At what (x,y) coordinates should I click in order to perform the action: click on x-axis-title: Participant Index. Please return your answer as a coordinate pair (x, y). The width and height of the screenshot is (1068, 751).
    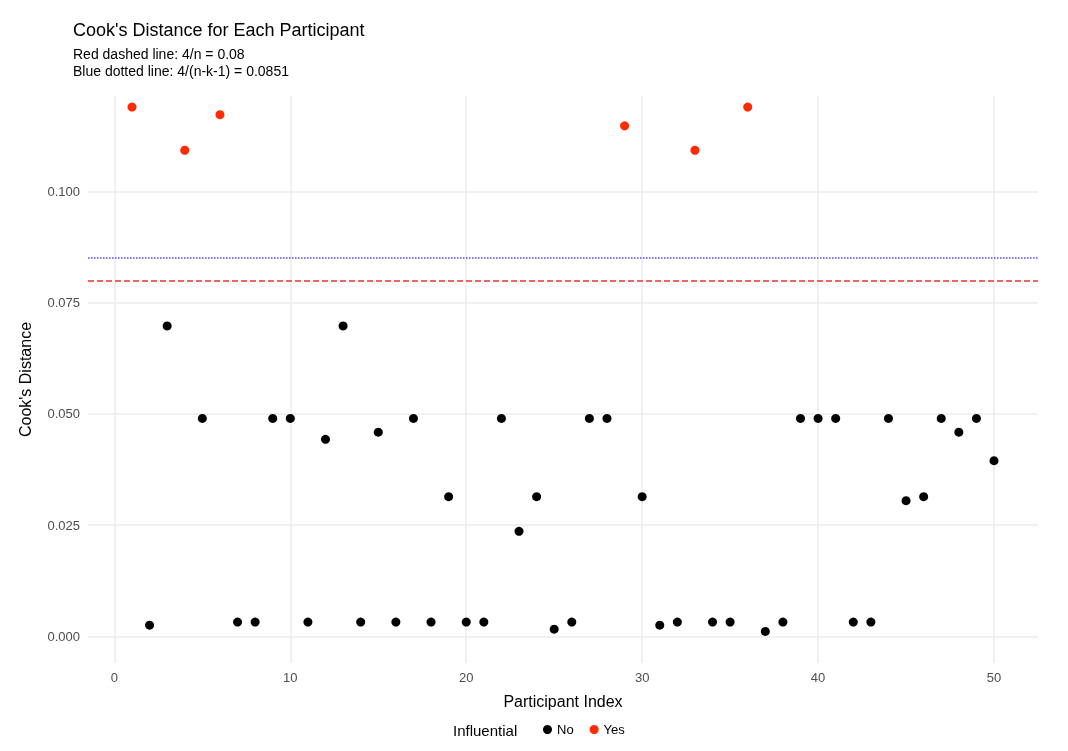
    Looking at the image, I should click on (563, 701).